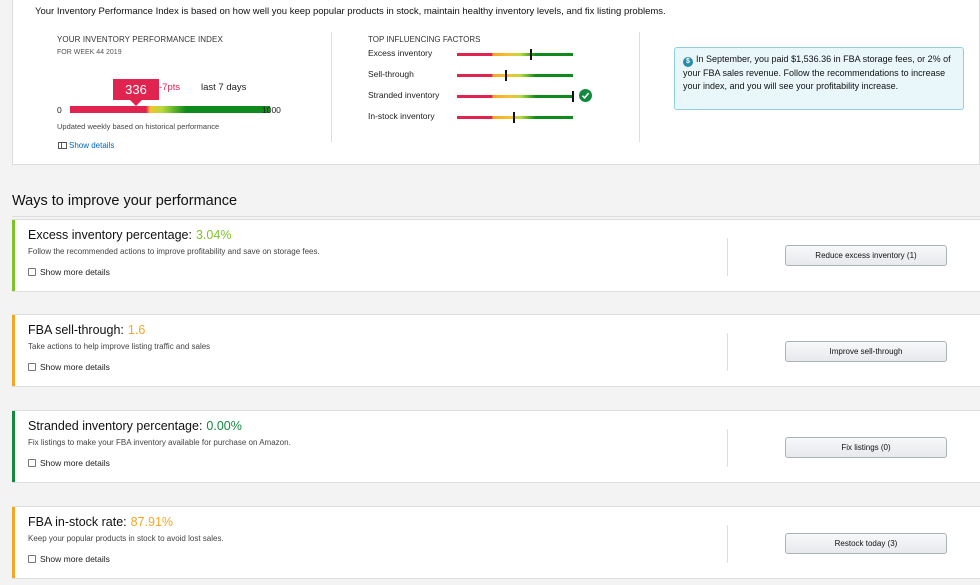 The width and height of the screenshot is (980, 585). What do you see at coordinates (424, 39) in the screenshot?
I see `factors-title: TOP INFLUENCING FACTORS` at bounding box center [424, 39].